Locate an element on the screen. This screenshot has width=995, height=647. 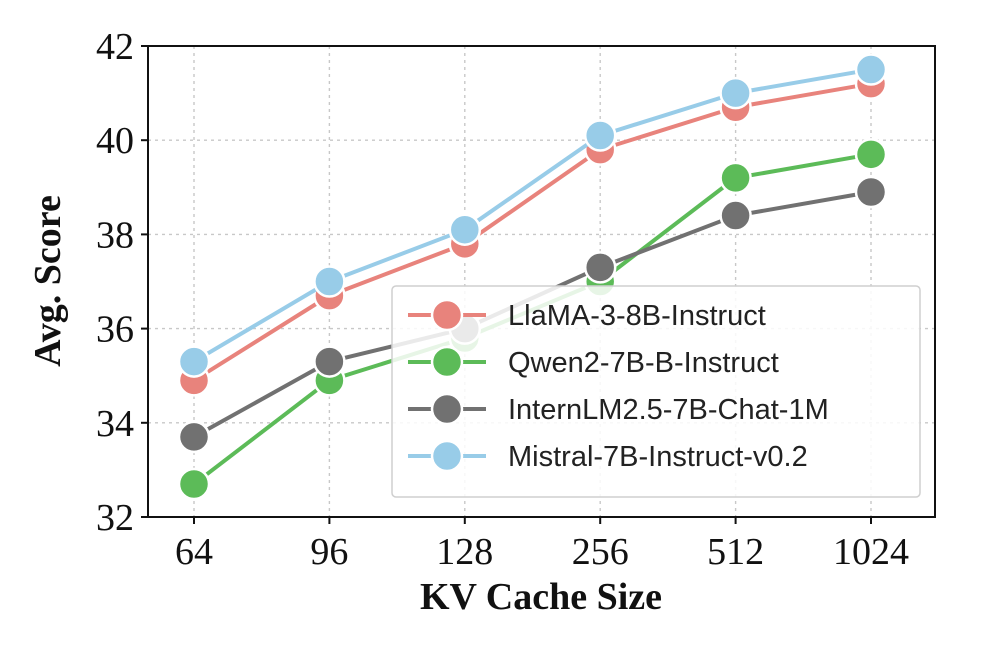
y-axis-title: Avg. Score is located at coordinates (48, 281).